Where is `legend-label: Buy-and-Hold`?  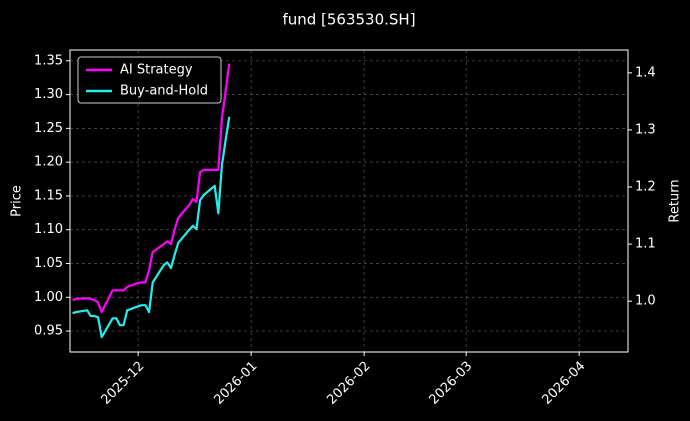 legend-label: Buy-and-Hold is located at coordinates (164, 91).